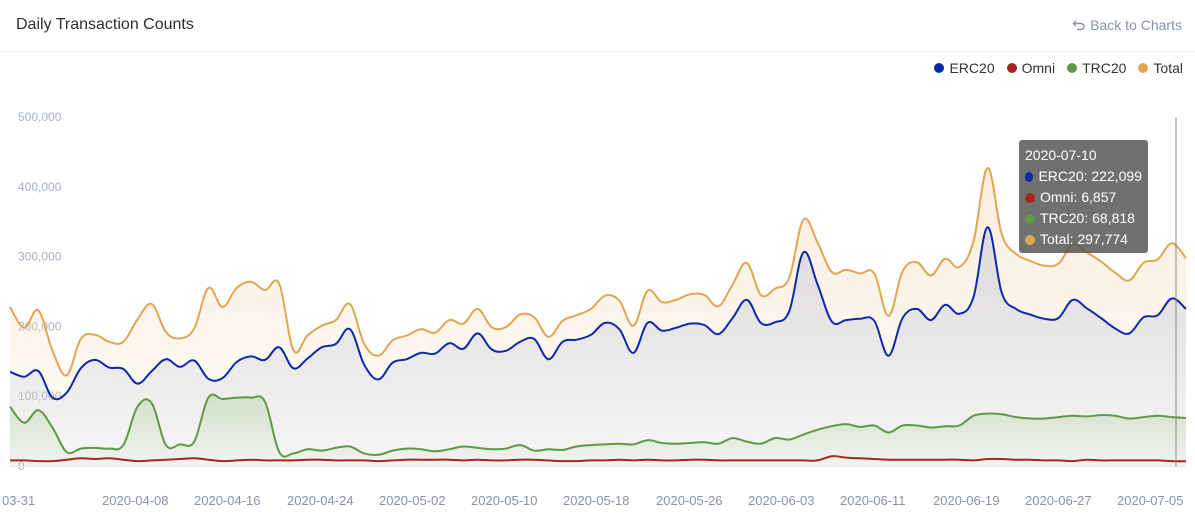 Image resolution: width=1195 pixels, height=518 pixels. I want to click on x-tick-label: 2020-06-19, so click(966, 500).